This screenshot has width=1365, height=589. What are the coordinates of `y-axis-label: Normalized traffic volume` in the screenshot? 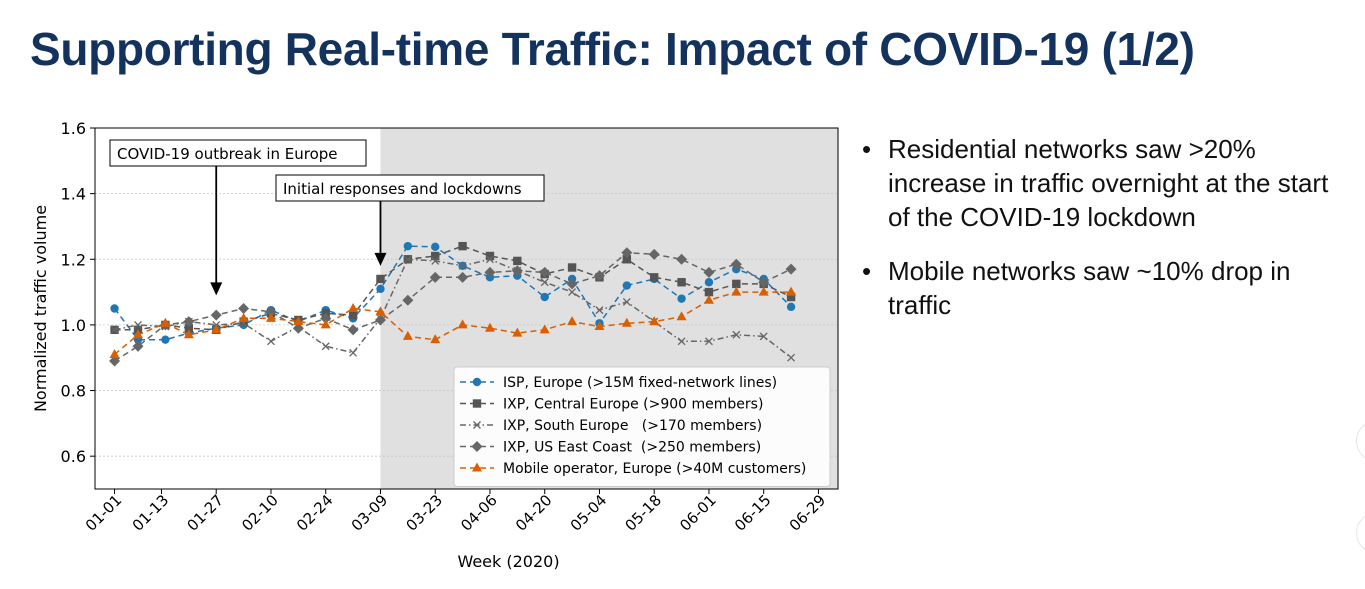 It's located at (40, 308).